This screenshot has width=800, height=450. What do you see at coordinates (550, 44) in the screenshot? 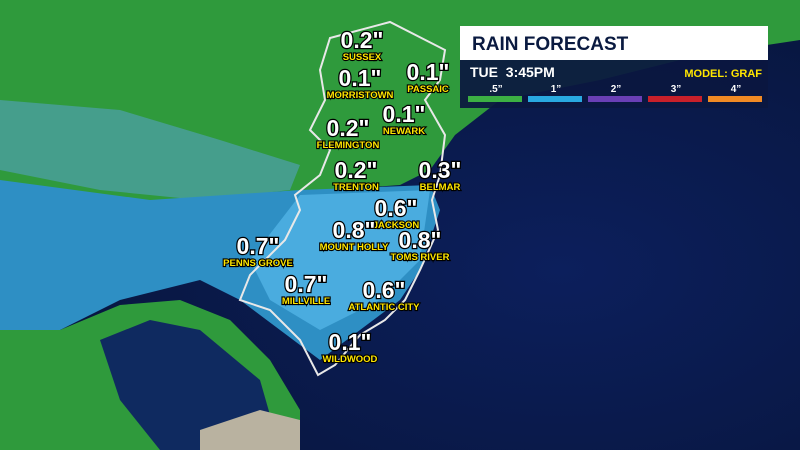
I see `title: RAIN FORECAST` at bounding box center [550, 44].